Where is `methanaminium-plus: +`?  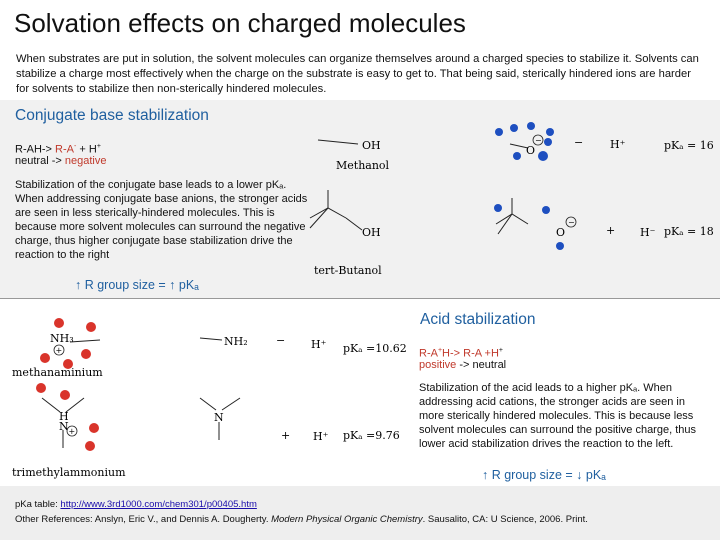
methanaminium-plus: + is located at coordinates (59, 350).